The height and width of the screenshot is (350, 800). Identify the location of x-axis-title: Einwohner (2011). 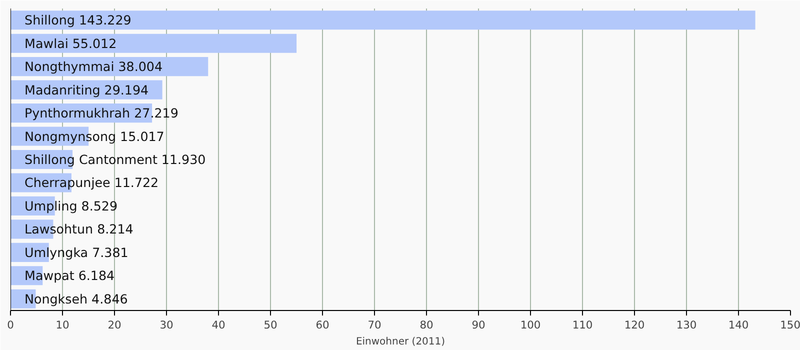
(401, 342).